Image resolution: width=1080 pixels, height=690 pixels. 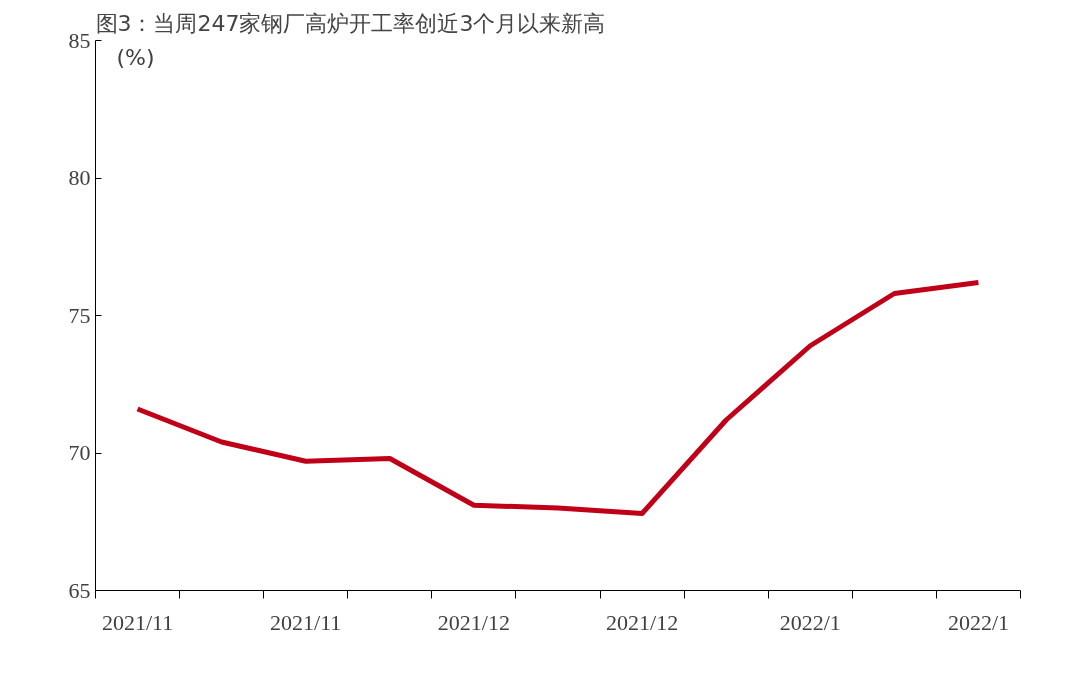 I want to click on y-tick-label: 70, so click(x=79, y=452).